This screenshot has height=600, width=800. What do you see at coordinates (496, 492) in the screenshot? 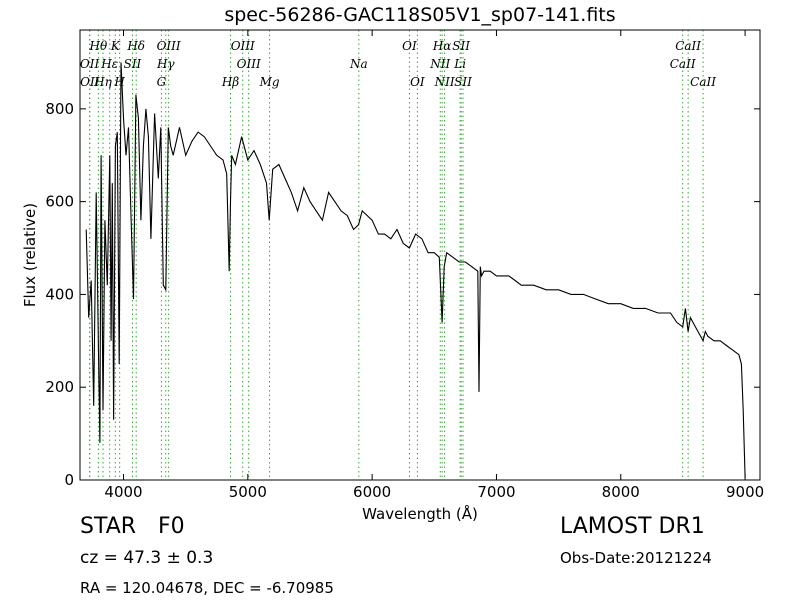
I see `x-tick-label: 7000` at bounding box center [496, 492].